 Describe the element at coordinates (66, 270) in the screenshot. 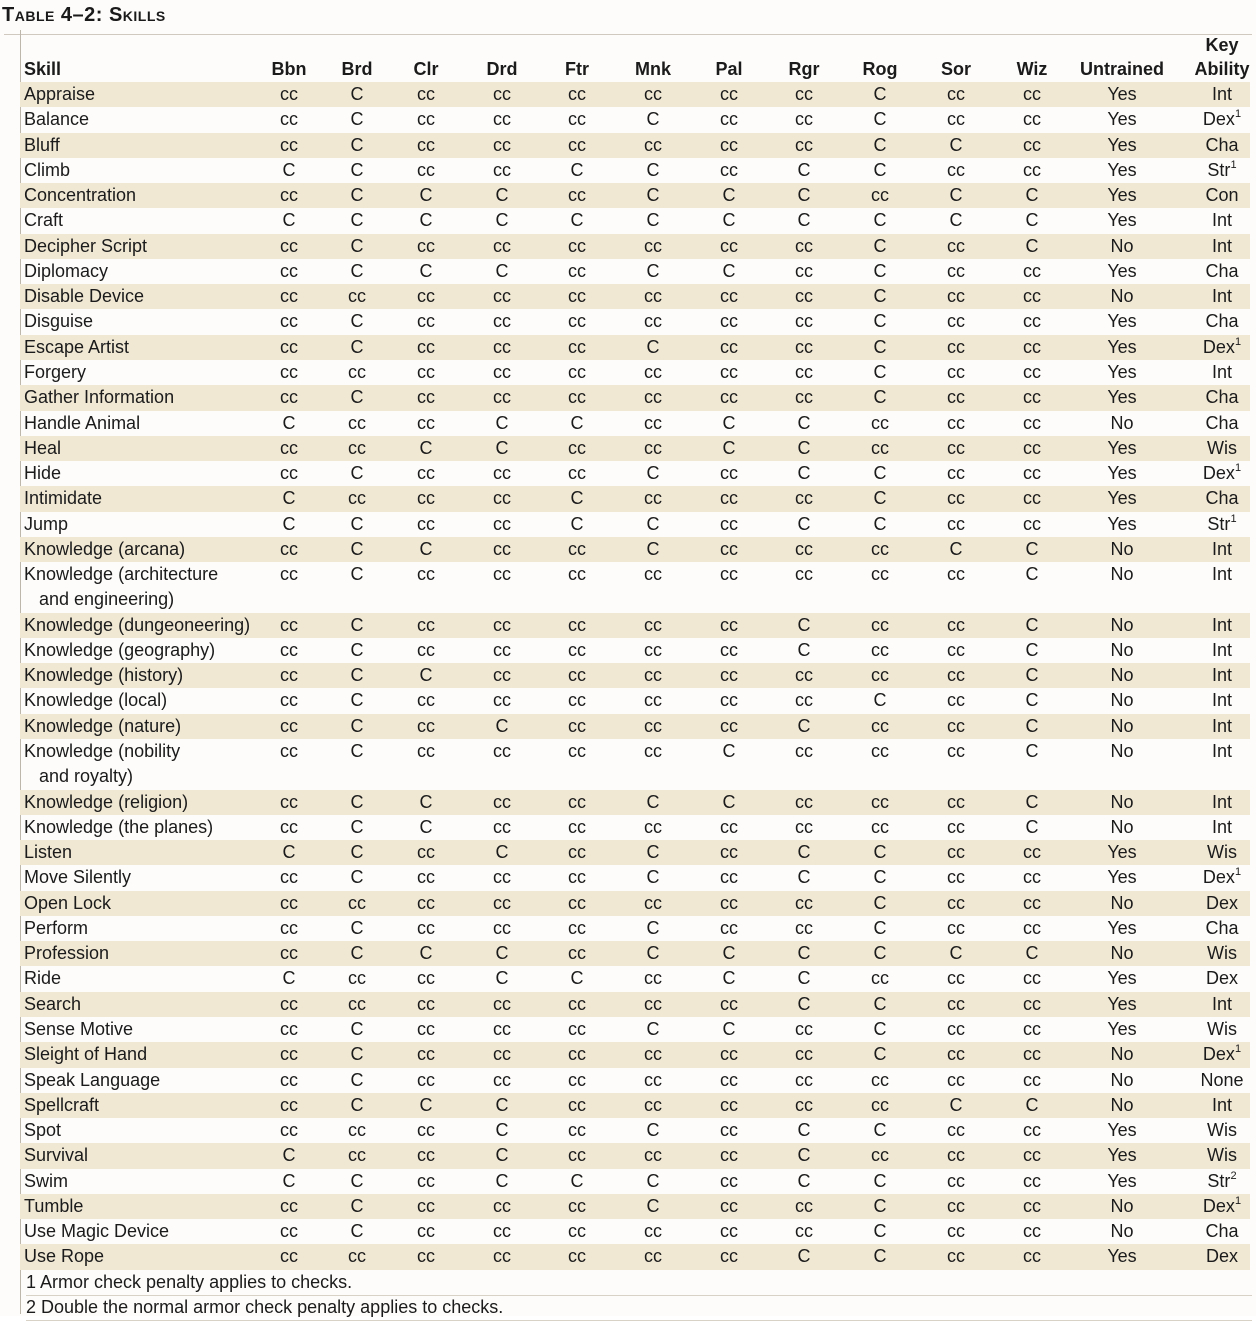

I see `skill-name: Diplomacy` at that location.